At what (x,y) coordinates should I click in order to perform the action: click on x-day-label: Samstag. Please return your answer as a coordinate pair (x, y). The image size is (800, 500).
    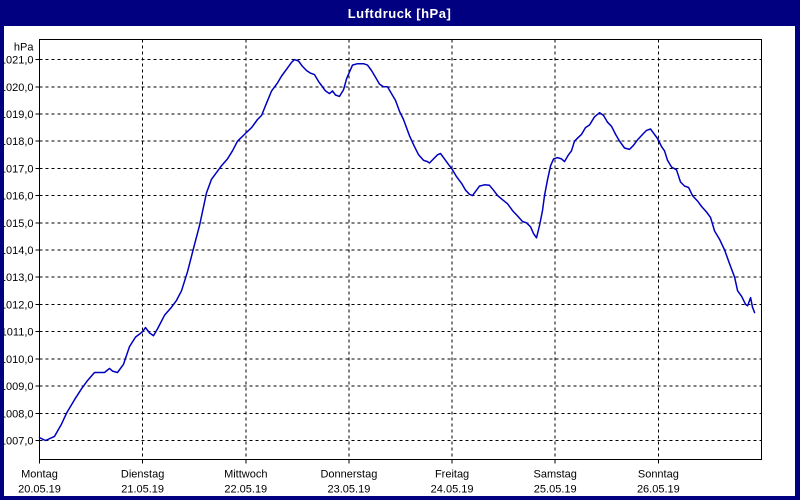
    Looking at the image, I should click on (555, 475).